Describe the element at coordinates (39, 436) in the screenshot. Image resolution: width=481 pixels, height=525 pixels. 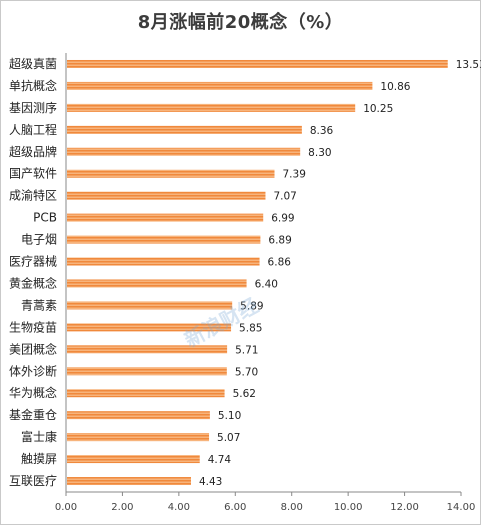
I see `category-label: 富士康` at that location.